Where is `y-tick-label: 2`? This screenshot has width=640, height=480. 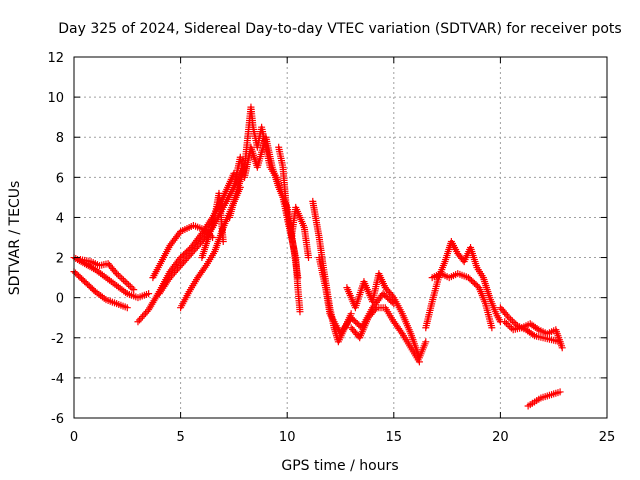
y-tick-label: 2 is located at coordinates (60, 259).